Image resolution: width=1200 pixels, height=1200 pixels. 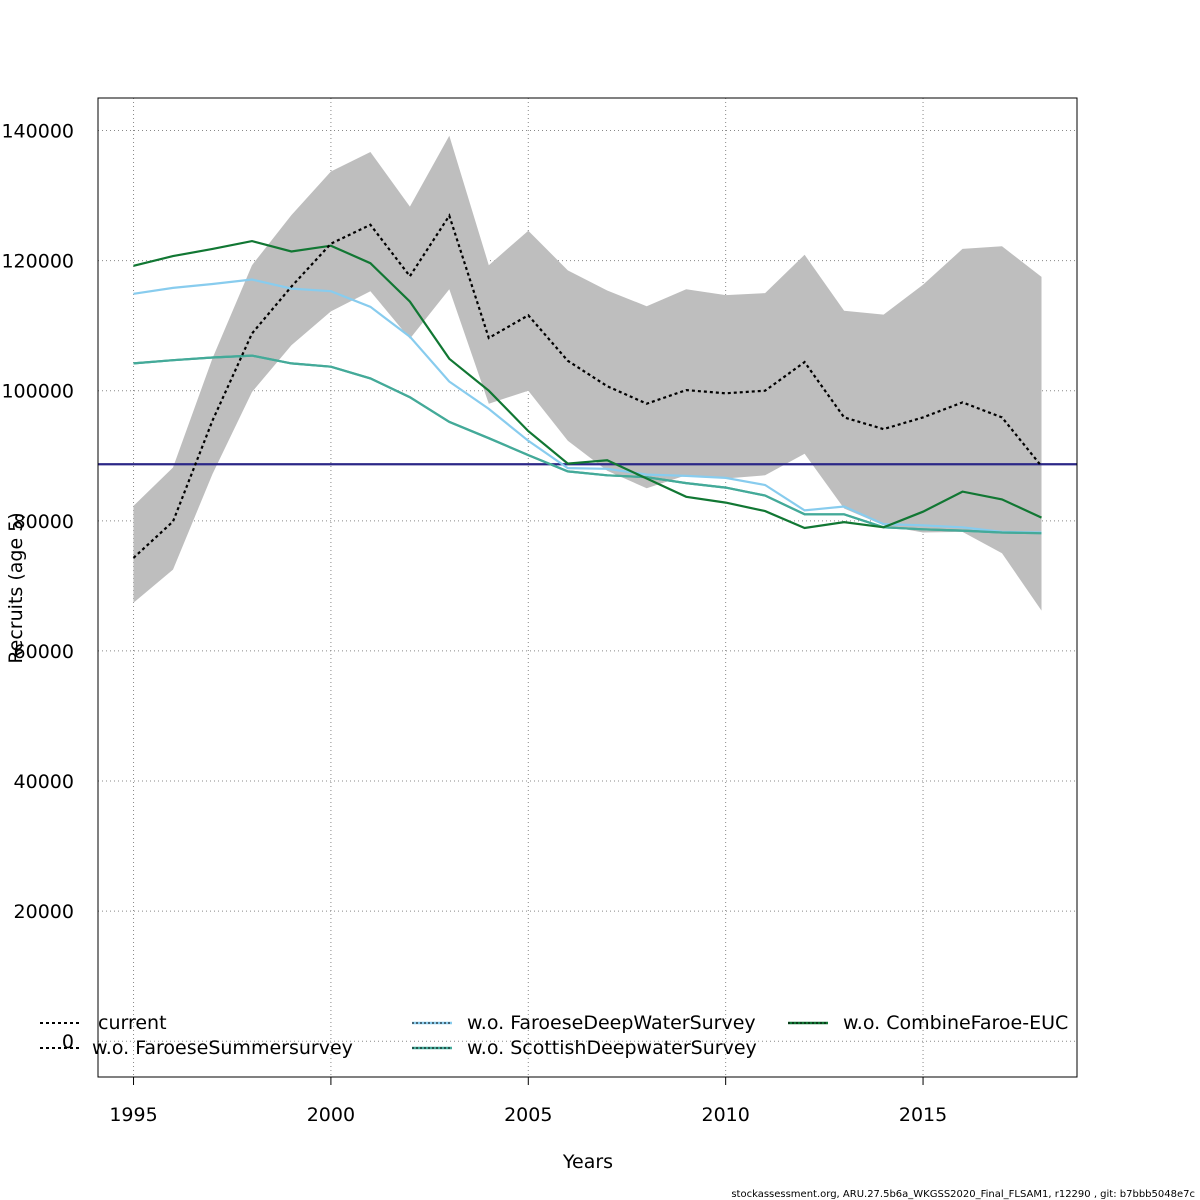 What do you see at coordinates (528, 1115) in the screenshot?
I see `x-tick-label: 2005` at bounding box center [528, 1115].